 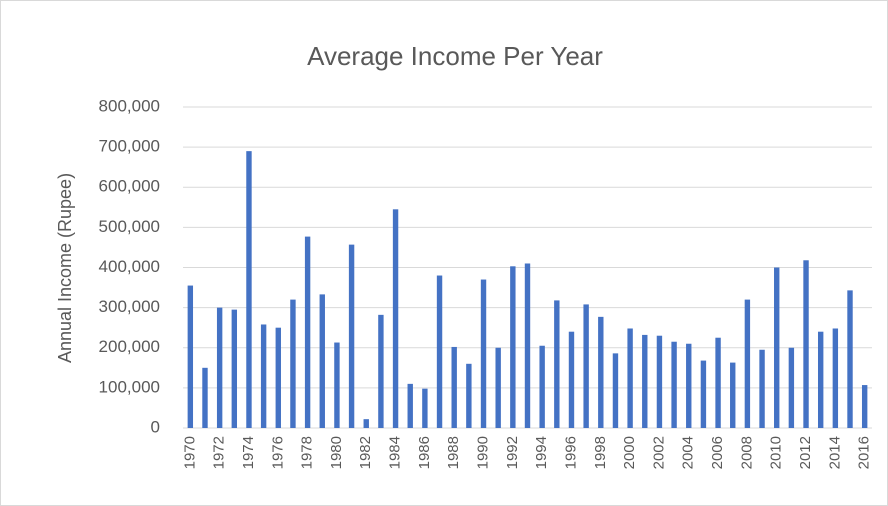 What do you see at coordinates (424, 452) in the screenshot?
I see `x-tick-label: 1986` at bounding box center [424, 452].